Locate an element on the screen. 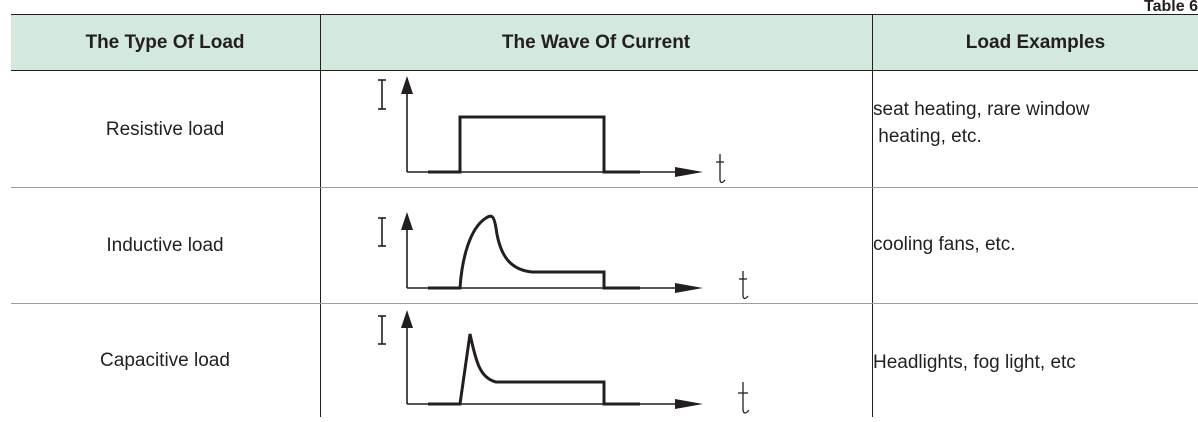 The width and height of the screenshot is (1198, 422). row-capacitive-wave is located at coordinates (596, 360).